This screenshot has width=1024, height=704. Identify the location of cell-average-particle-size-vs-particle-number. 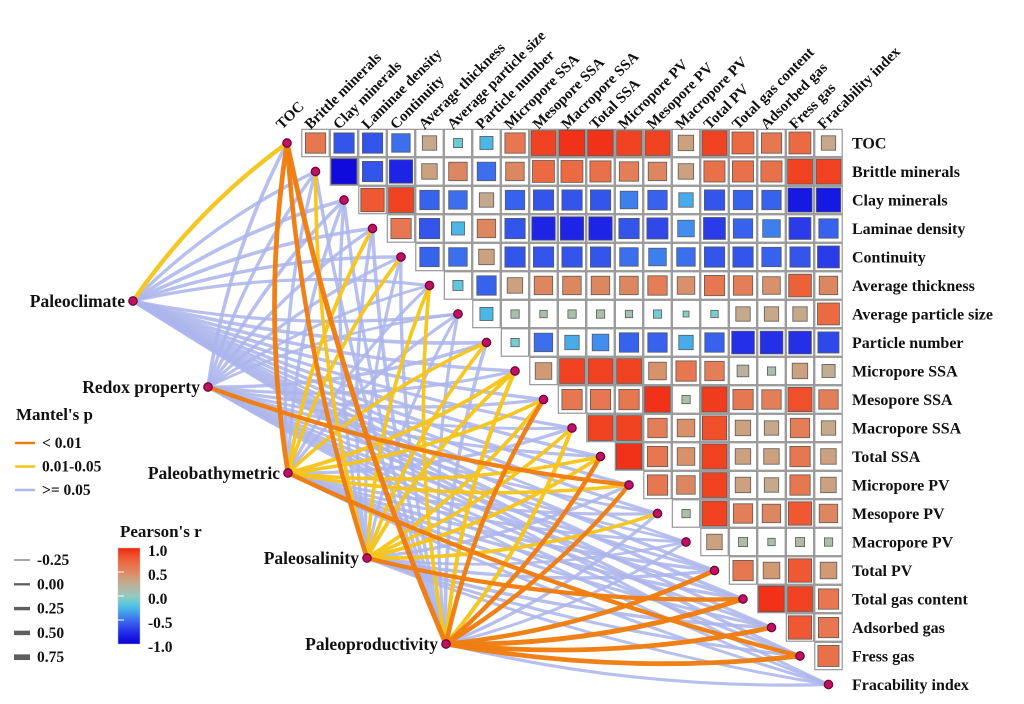
(486, 314).